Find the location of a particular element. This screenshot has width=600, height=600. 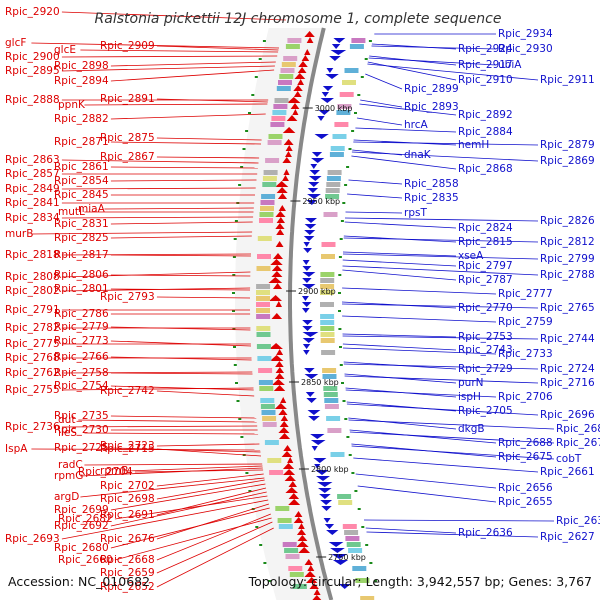

gene-label: ileS is located at coordinates (67, 433).